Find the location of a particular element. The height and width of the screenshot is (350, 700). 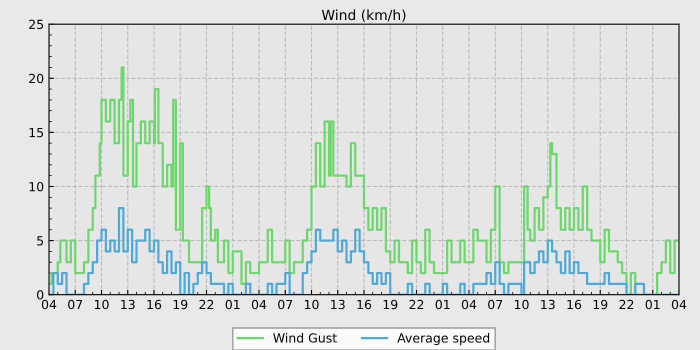

y-tick-label: 0 is located at coordinates (40, 295).